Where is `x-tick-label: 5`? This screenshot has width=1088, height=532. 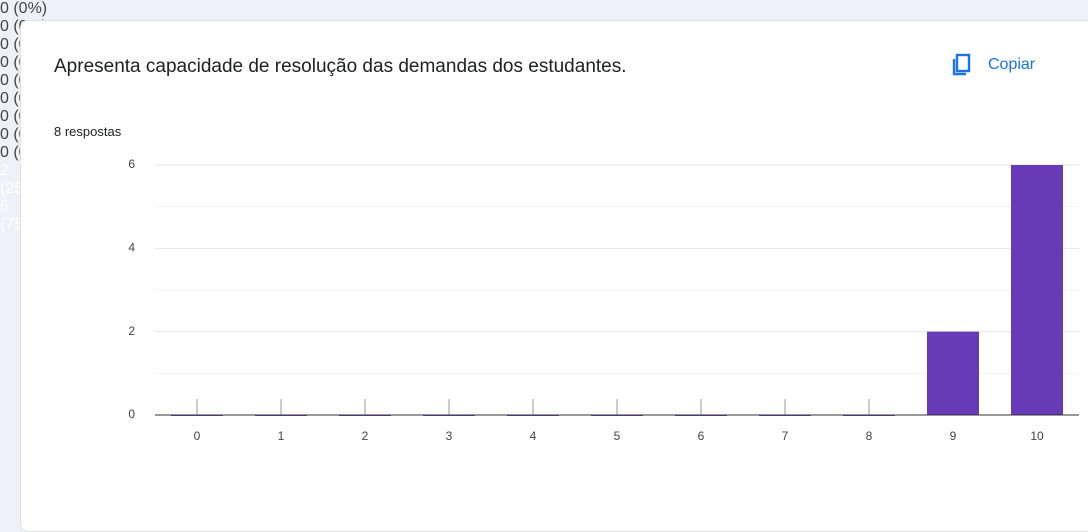
x-tick-label: 5 is located at coordinates (617, 436).